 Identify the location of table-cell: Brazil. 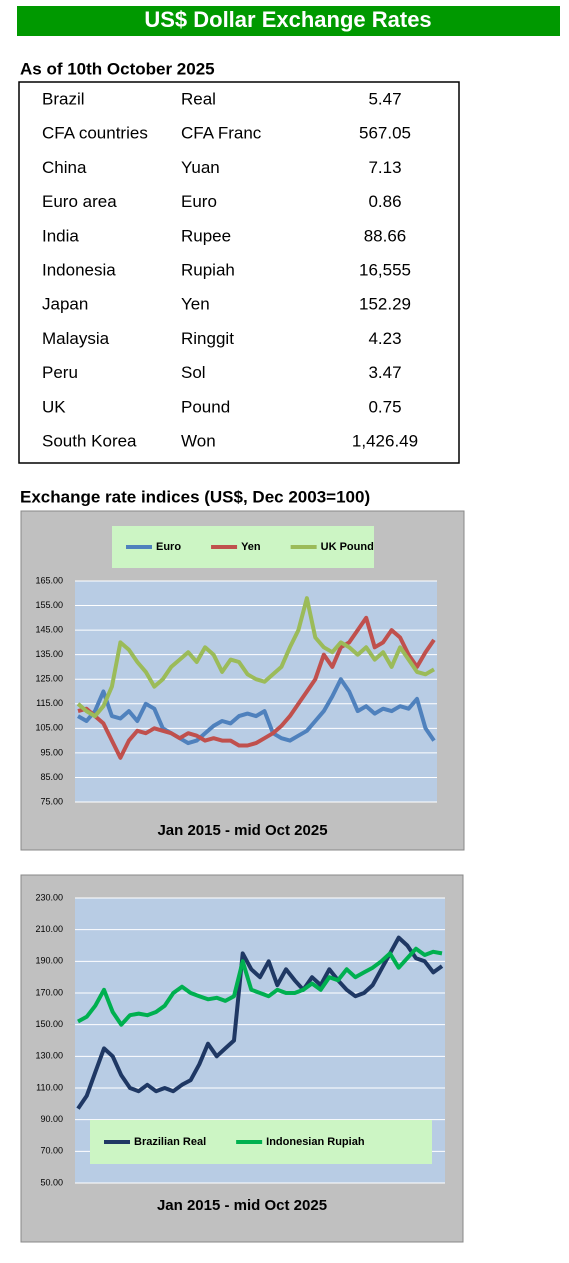
(63, 98).